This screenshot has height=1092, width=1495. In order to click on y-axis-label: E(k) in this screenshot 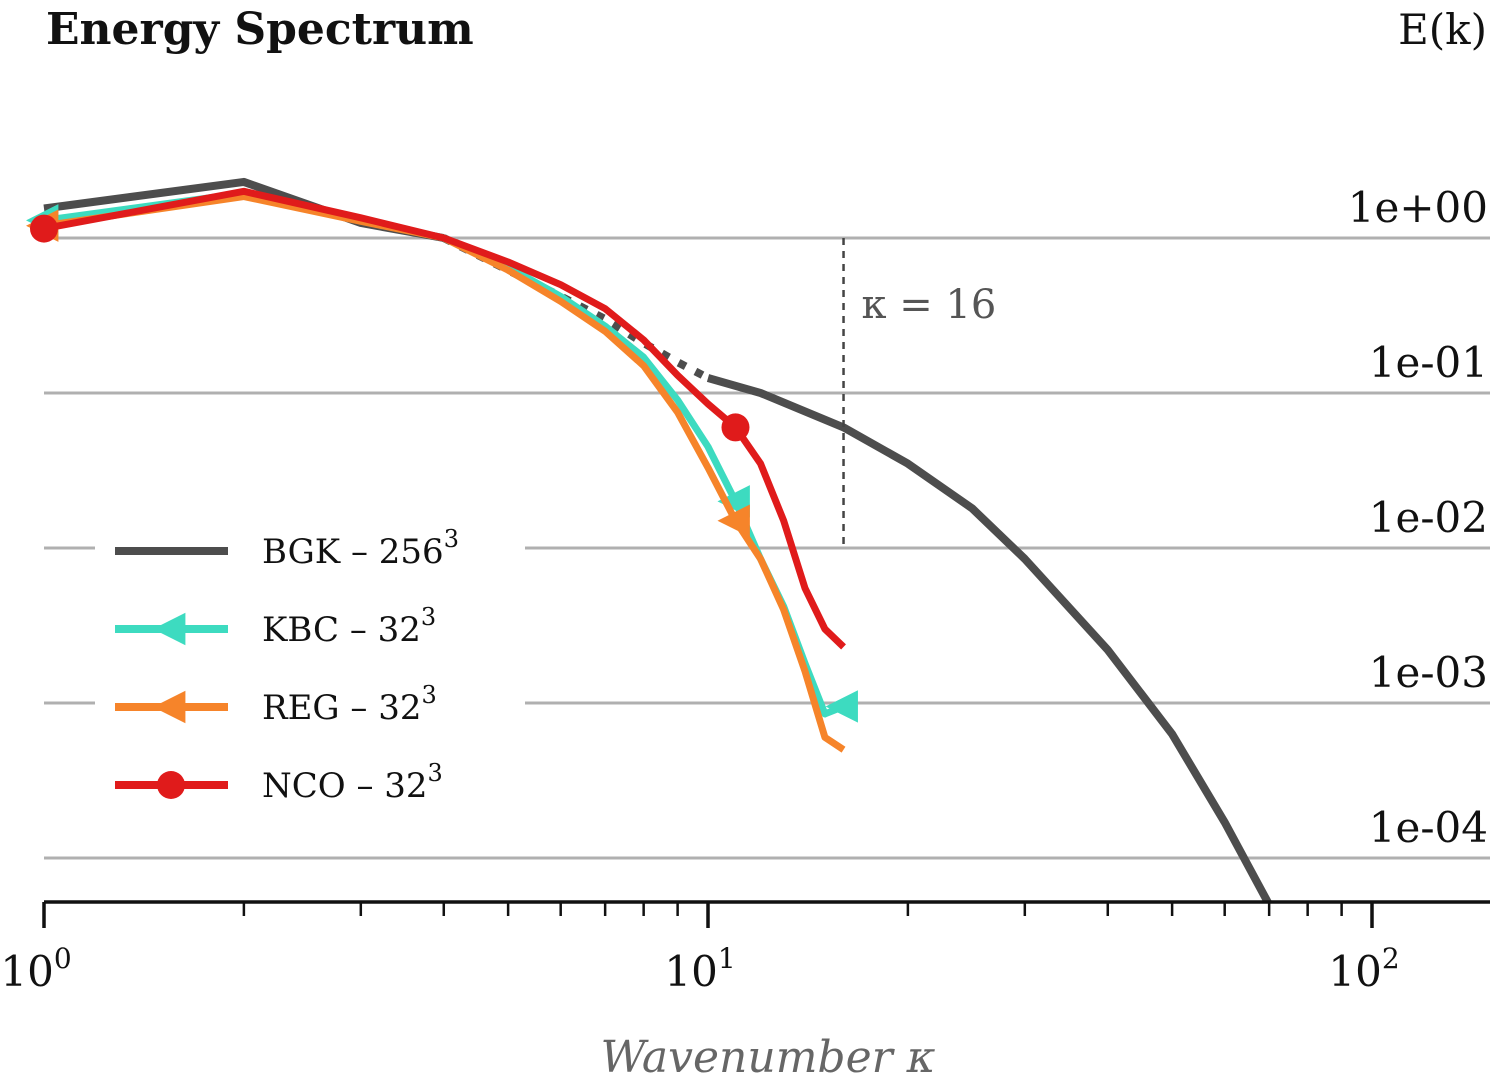, I will do `click(1442, 29)`.